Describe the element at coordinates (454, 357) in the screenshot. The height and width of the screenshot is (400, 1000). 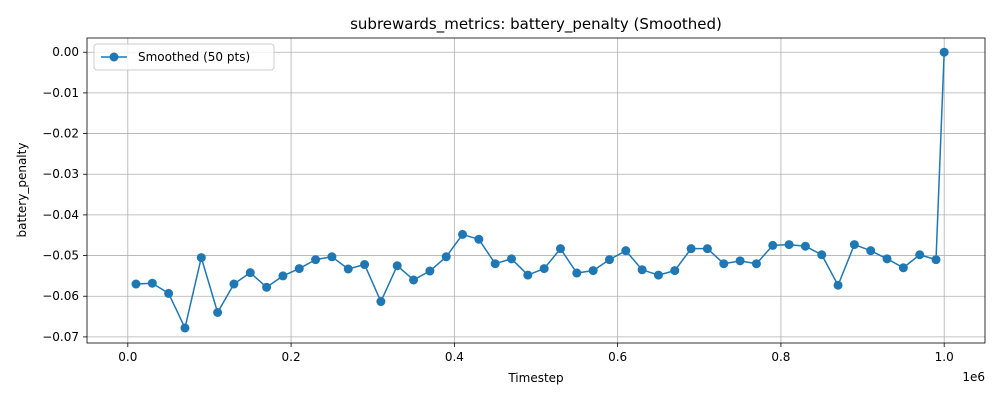
I see `x-tick-label: 0.4` at that location.